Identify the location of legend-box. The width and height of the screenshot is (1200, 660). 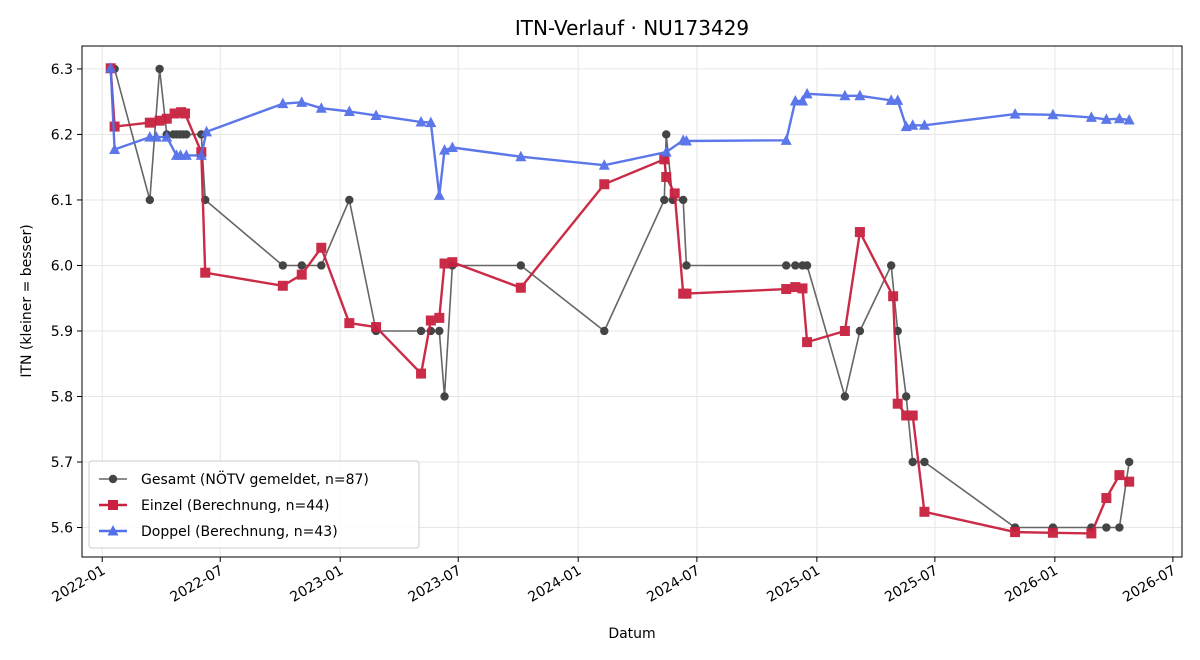
(254, 504).